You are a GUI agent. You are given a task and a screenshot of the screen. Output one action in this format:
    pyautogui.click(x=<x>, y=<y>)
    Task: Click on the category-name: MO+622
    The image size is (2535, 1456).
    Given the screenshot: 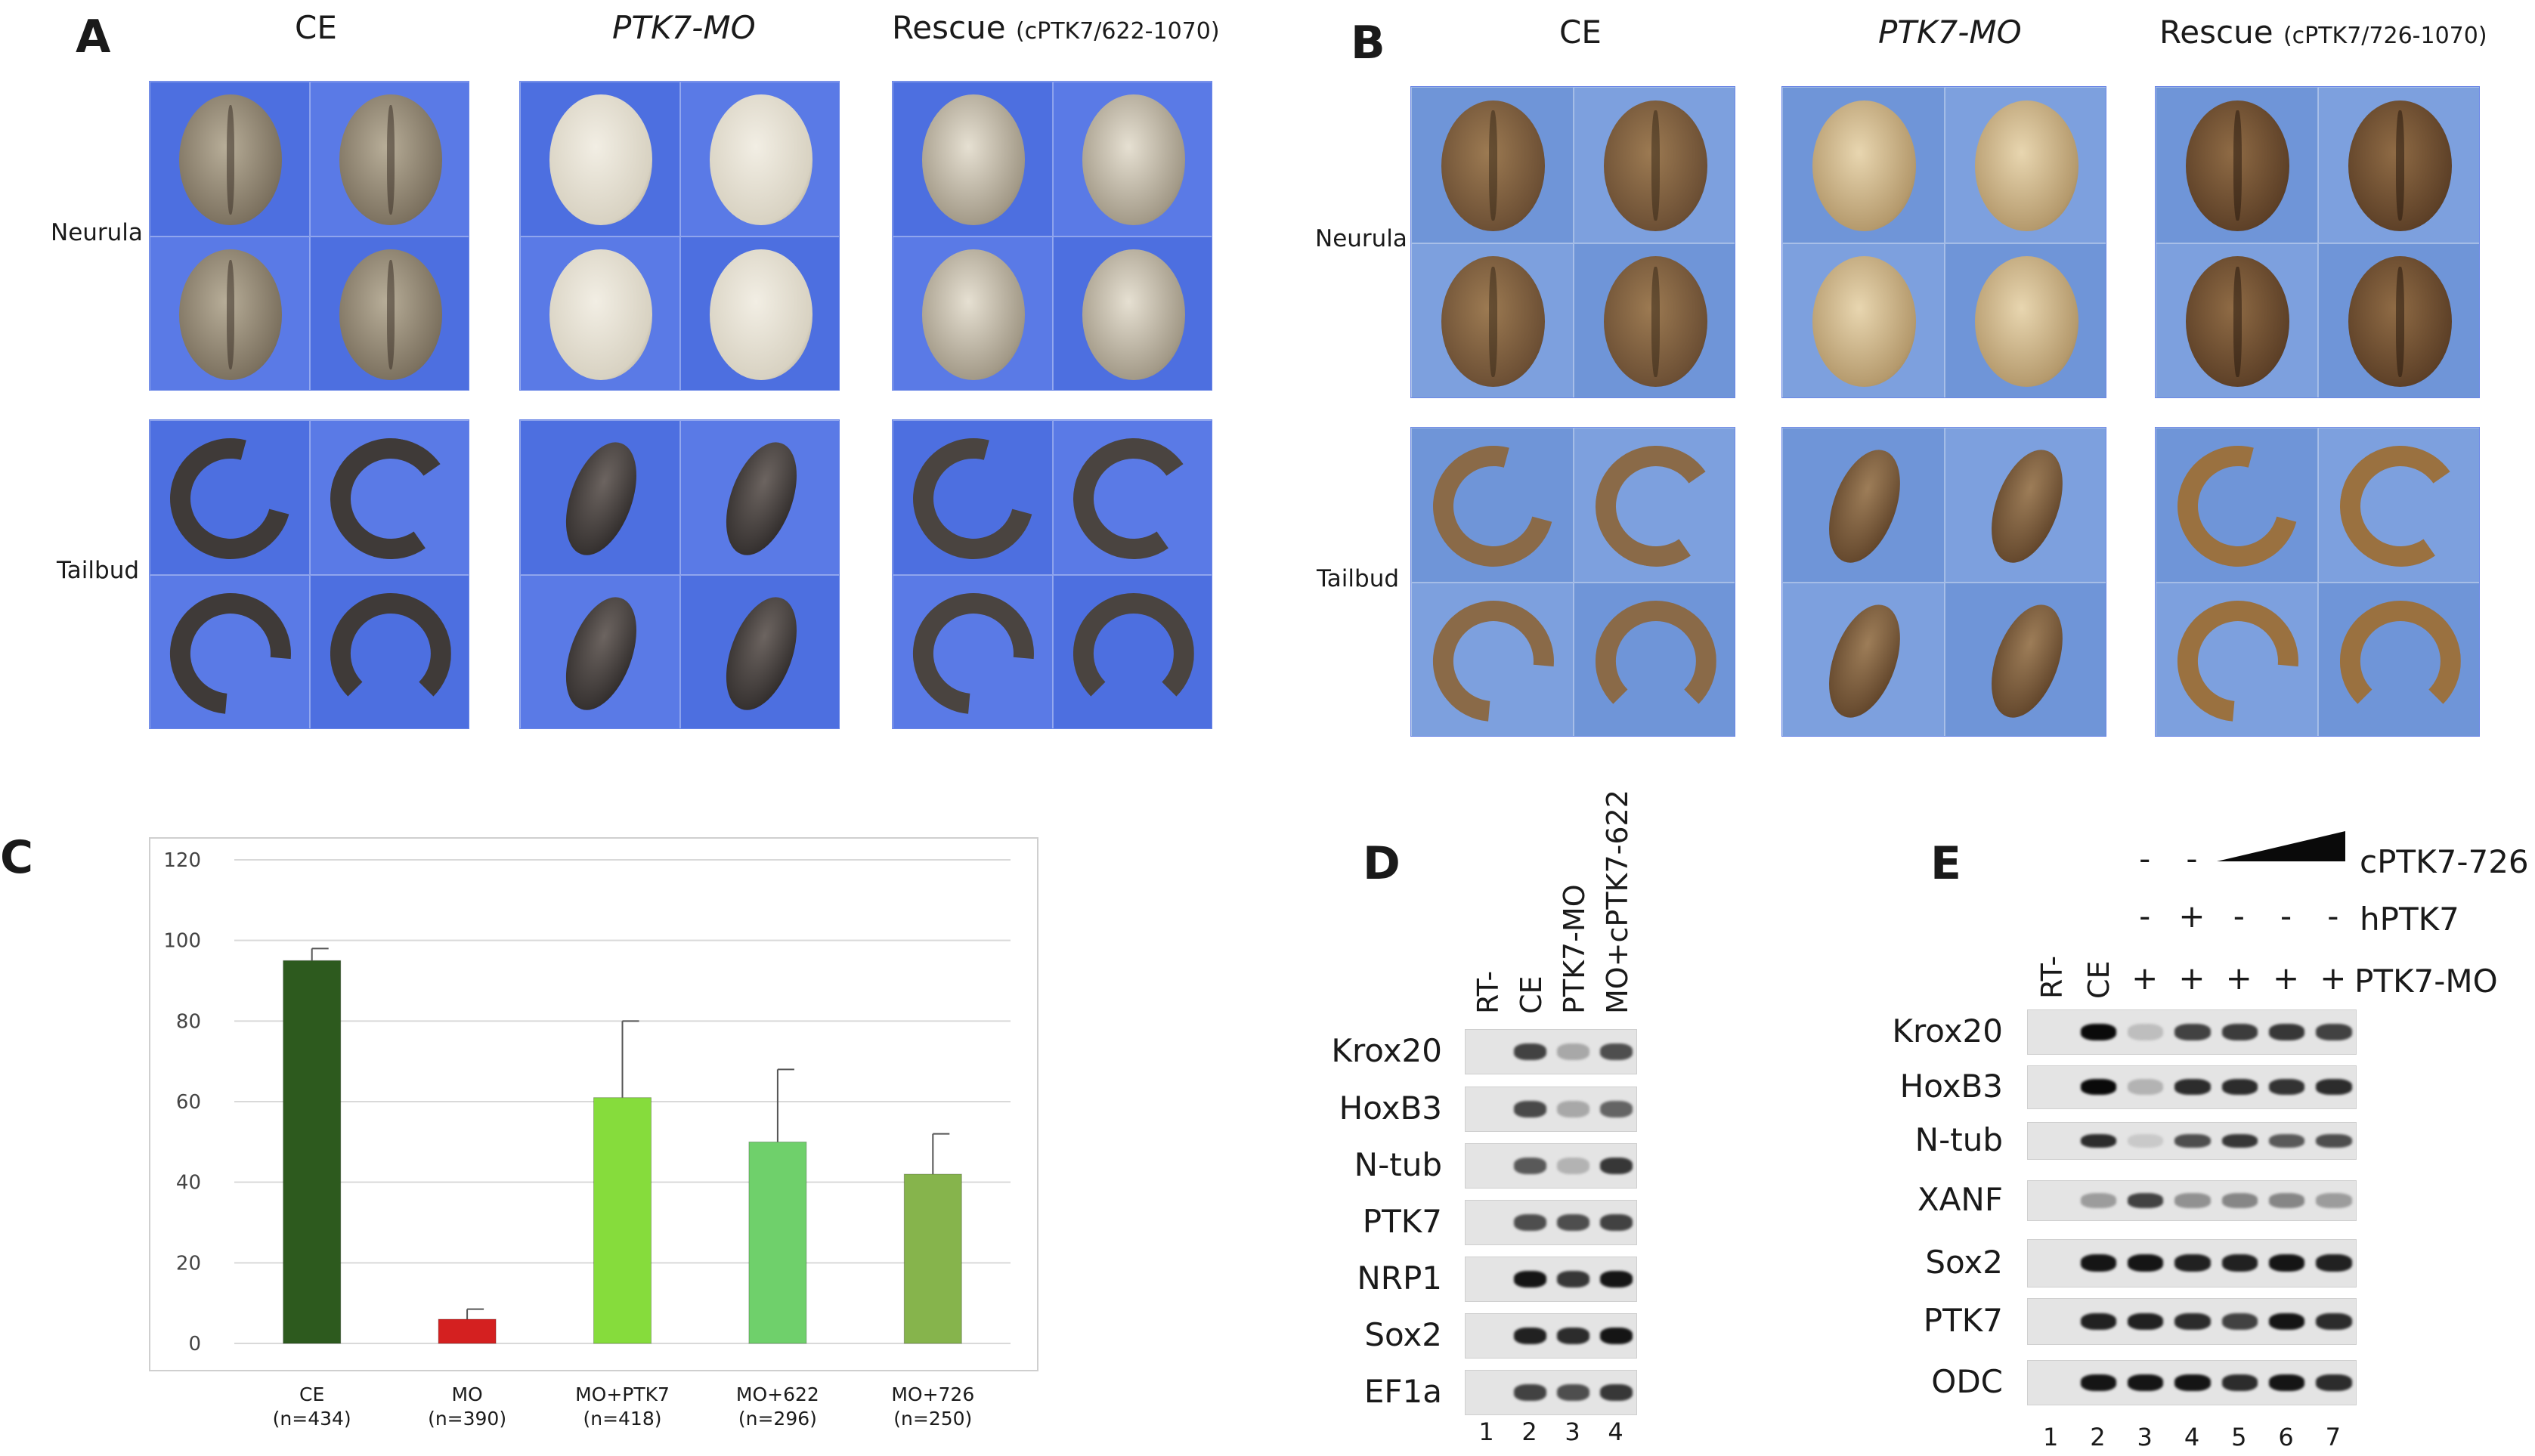 What is the action you would take?
    pyautogui.click(x=777, y=1394)
    